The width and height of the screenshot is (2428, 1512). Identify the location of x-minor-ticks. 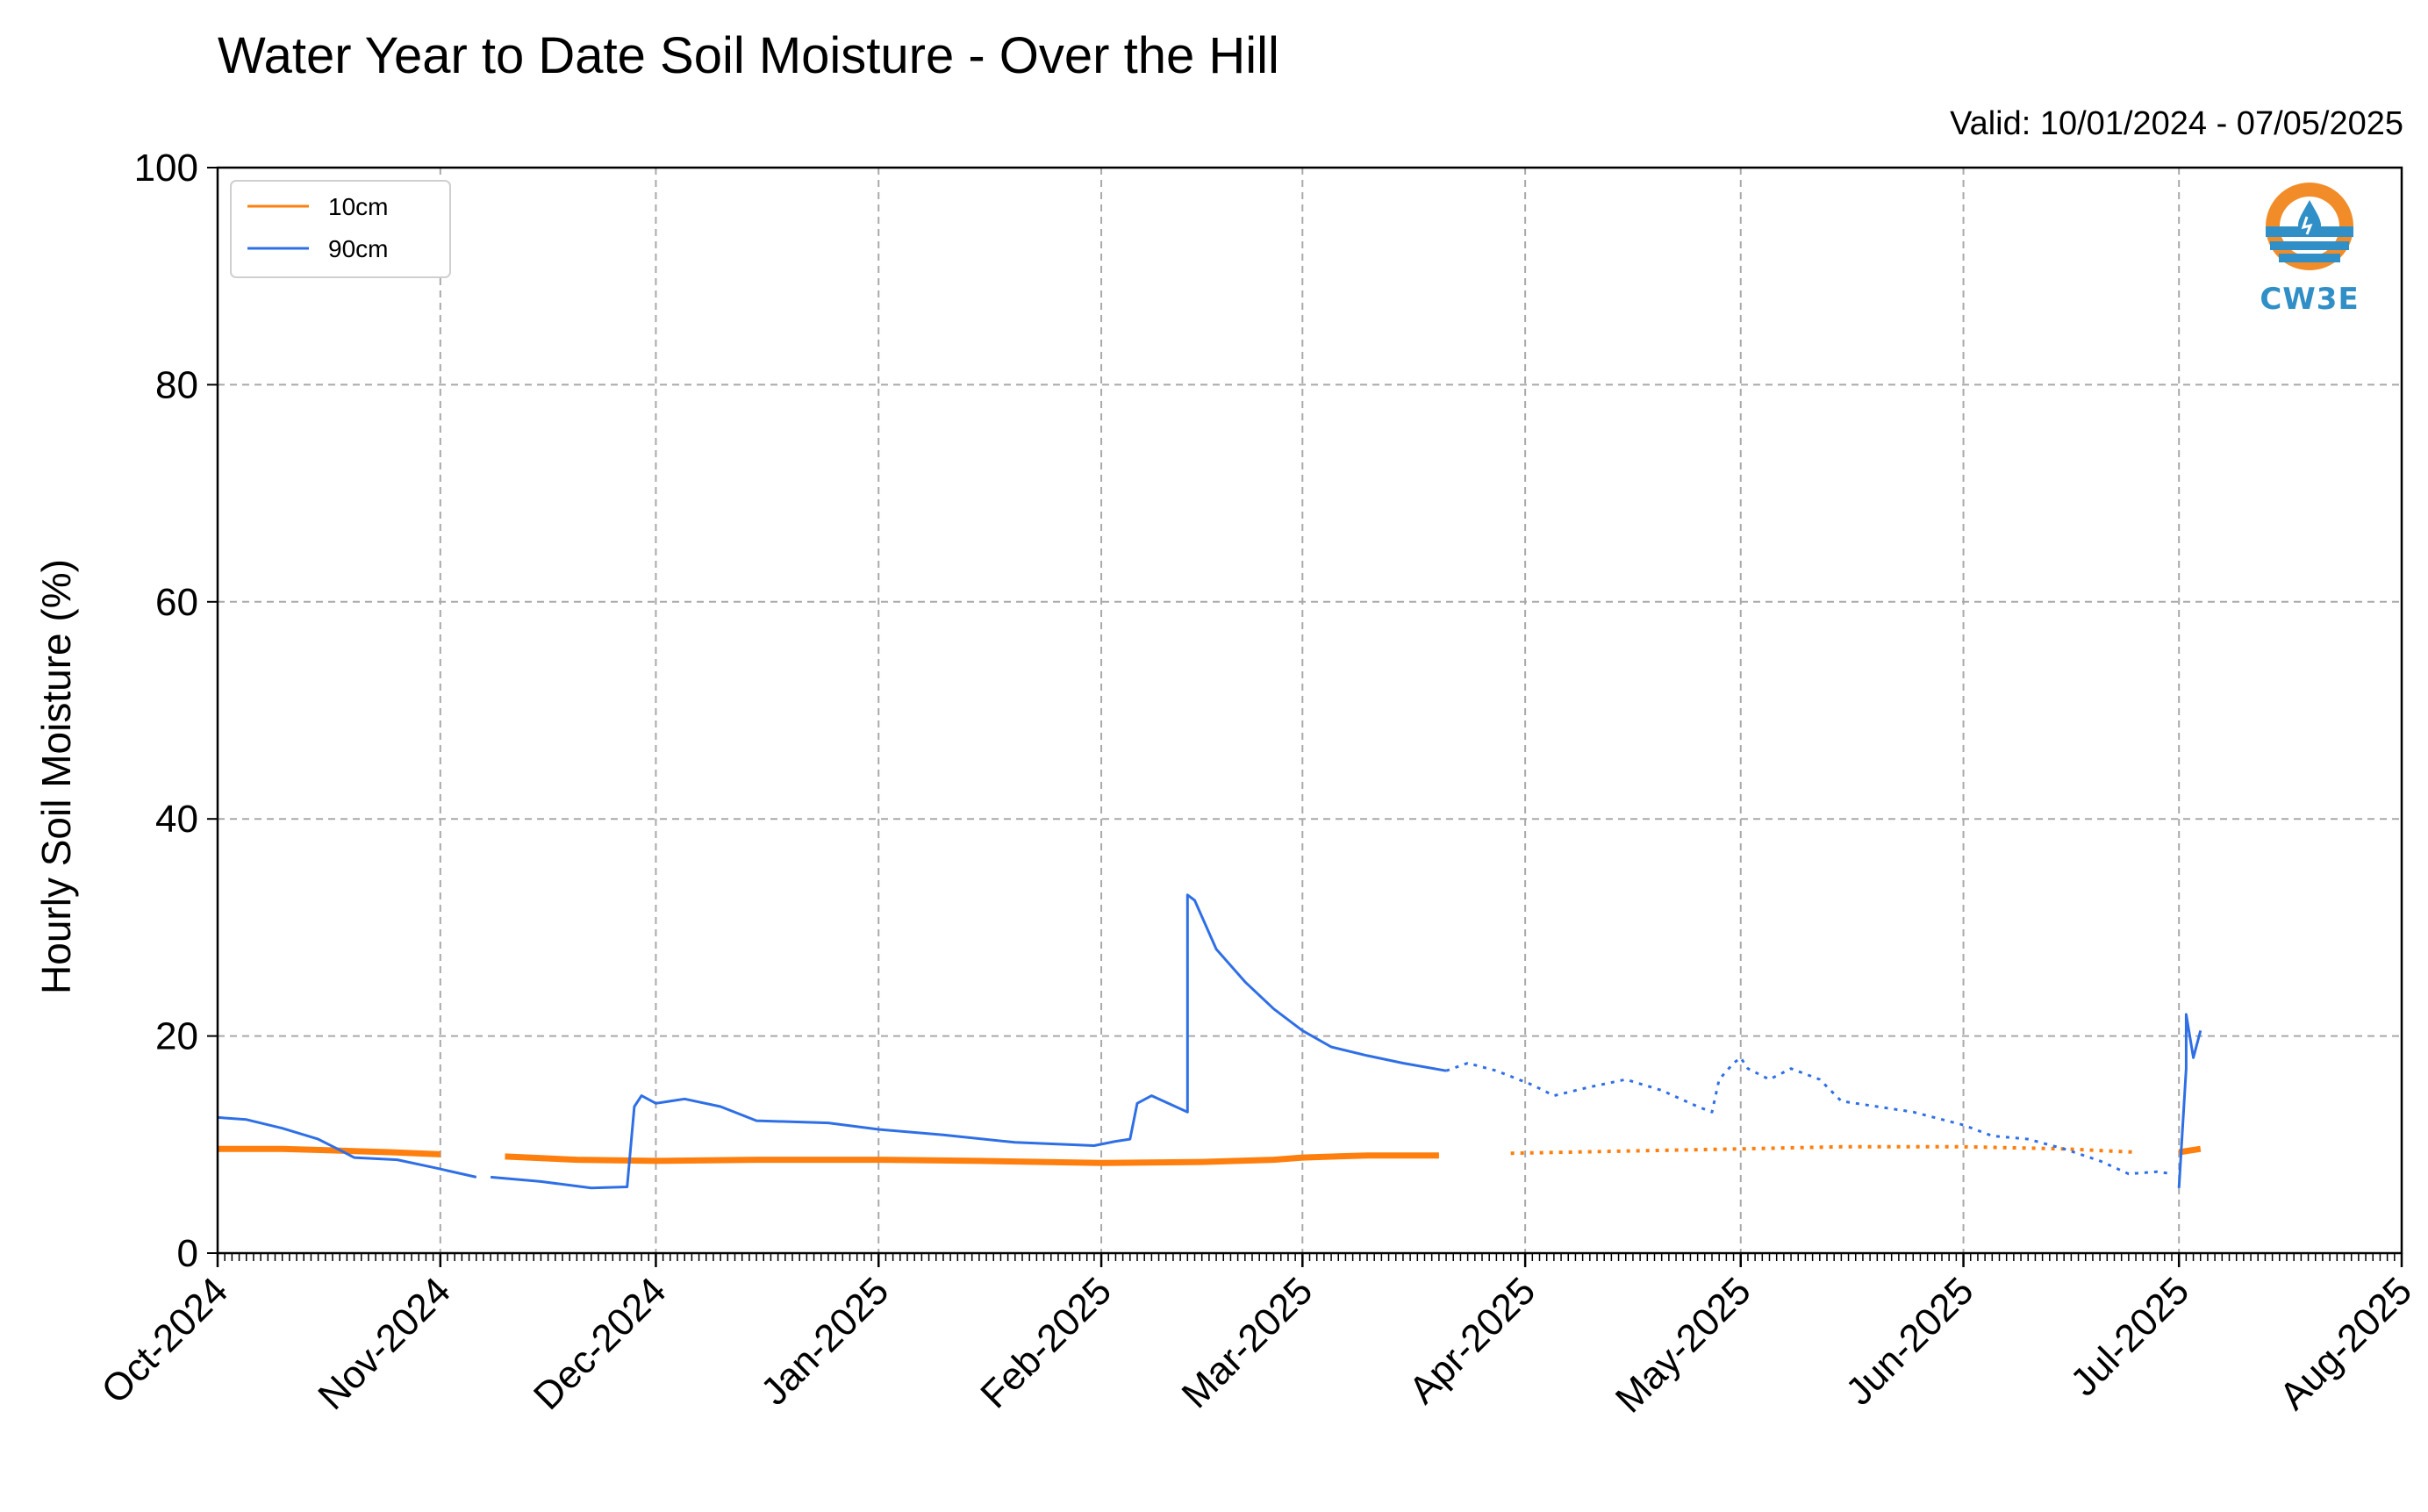
(1310, 1257).